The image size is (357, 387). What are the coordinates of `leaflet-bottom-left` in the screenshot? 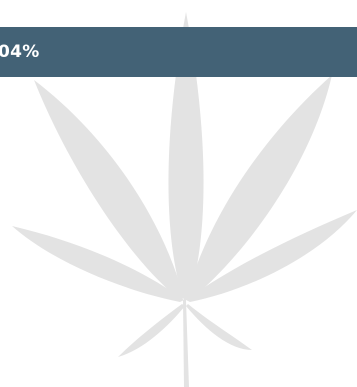 It's located at (151, 330).